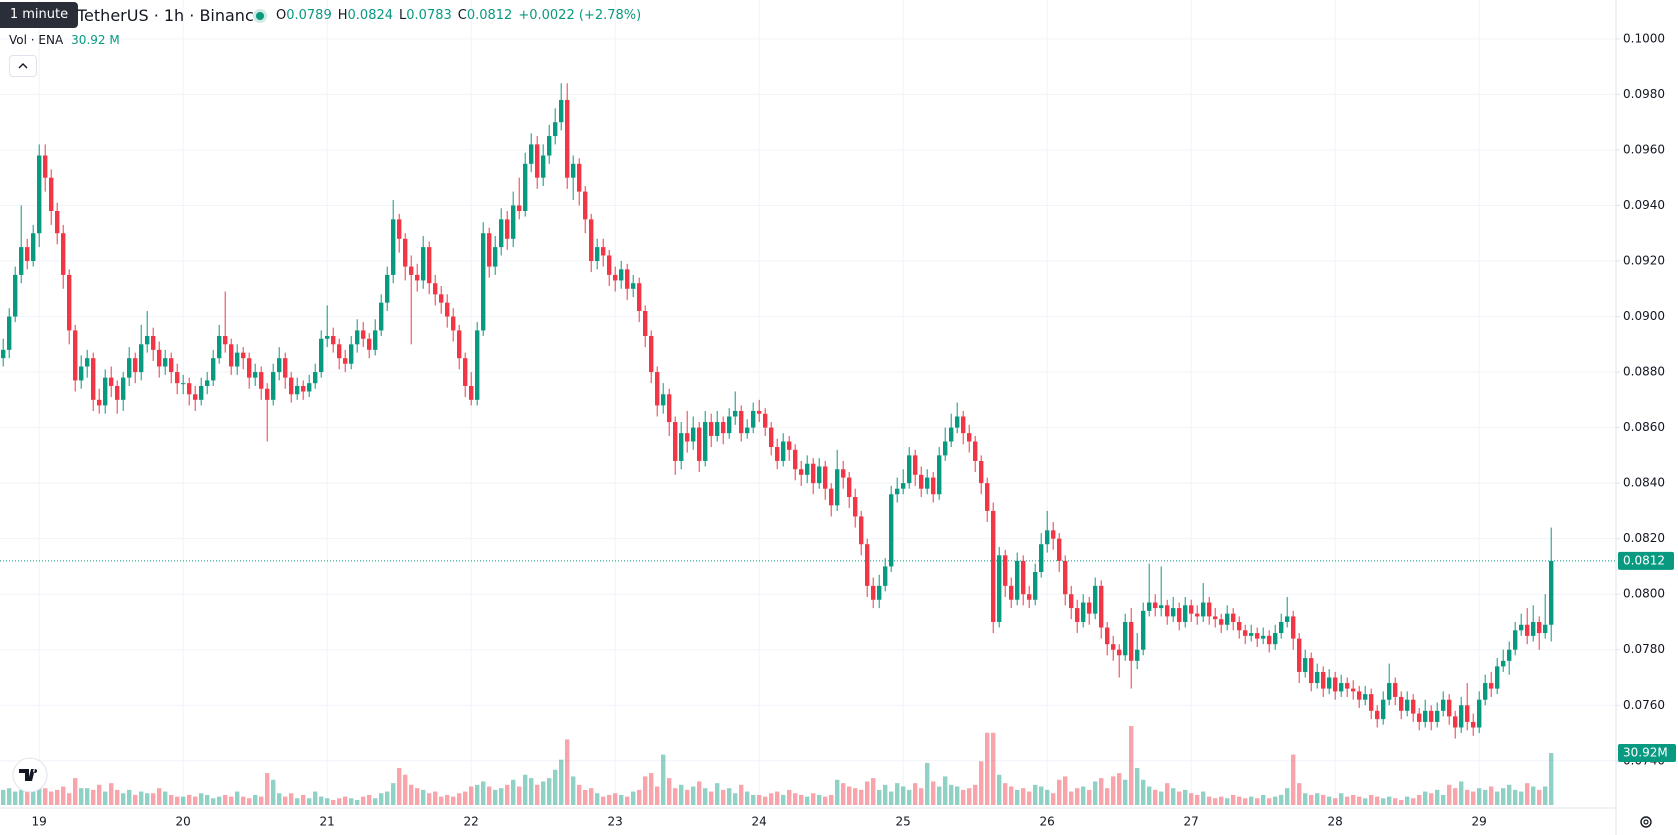  Describe the element at coordinates (1644, 649) in the screenshot. I see `y-tick-label: 0.0780` at that location.